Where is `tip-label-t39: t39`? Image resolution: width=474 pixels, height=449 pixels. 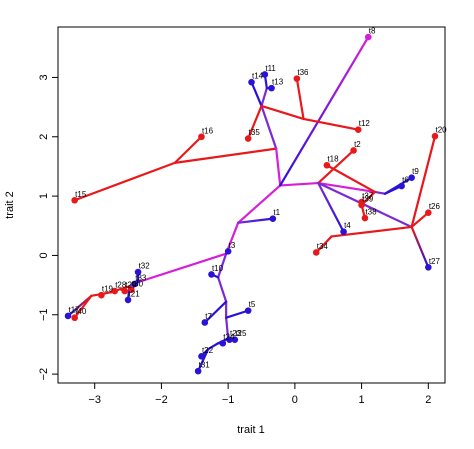 tip-label-t39: t39 is located at coordinates (368, 199).